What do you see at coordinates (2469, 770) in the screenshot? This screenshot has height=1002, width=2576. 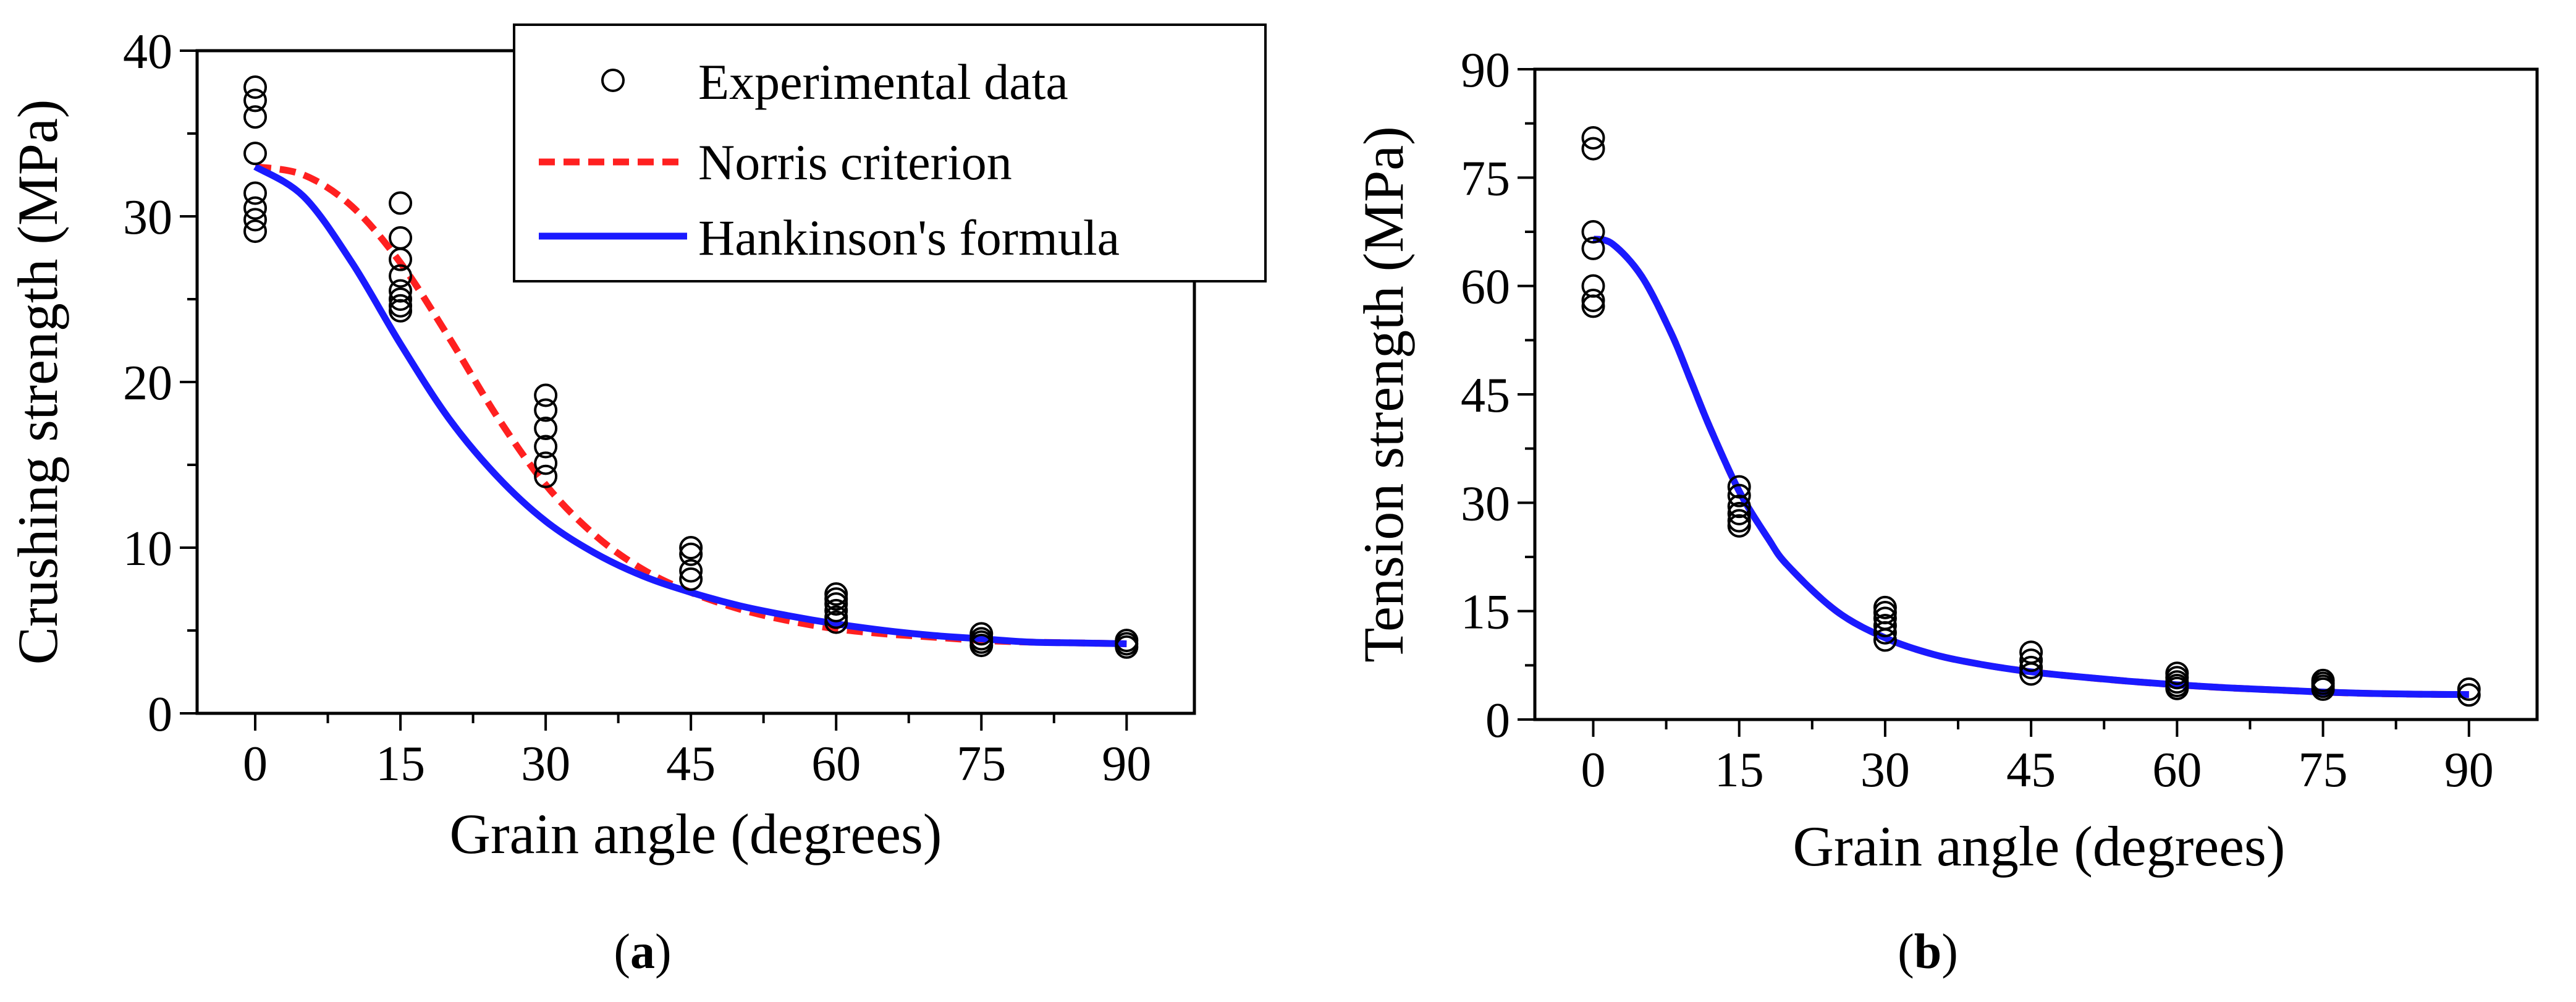 I see `chart-b-x-tick-label: 90` at bounding box center [2469, 770].